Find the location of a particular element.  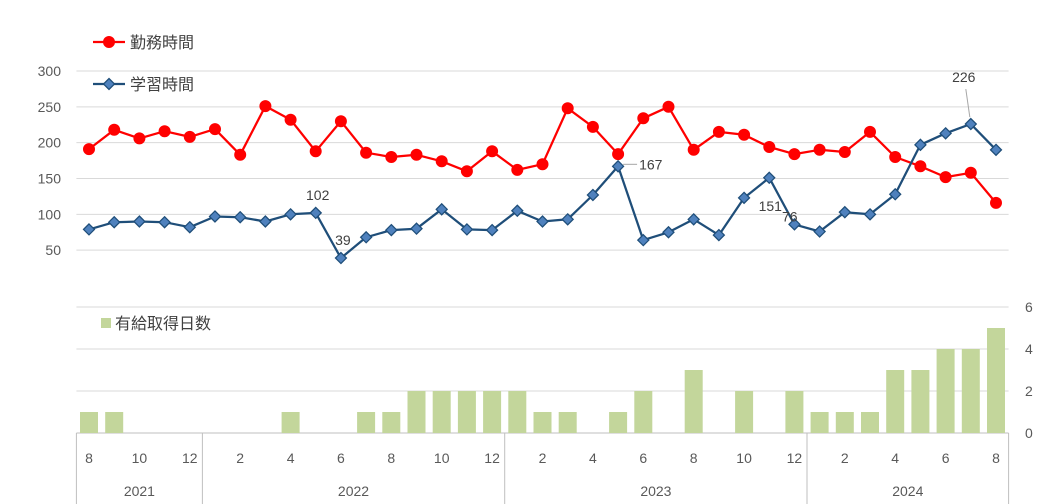

legend-square-swatch is located at coordinates (106, 323).